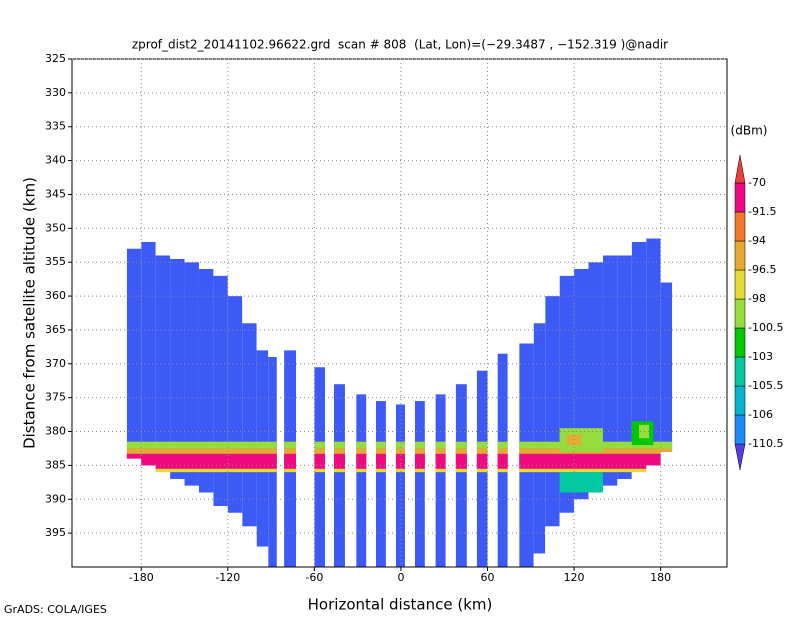  What do you see at coordinates (574, 577) in the screenshot?
I see `x-tick-label: 120` at bounding box center [574, 577].